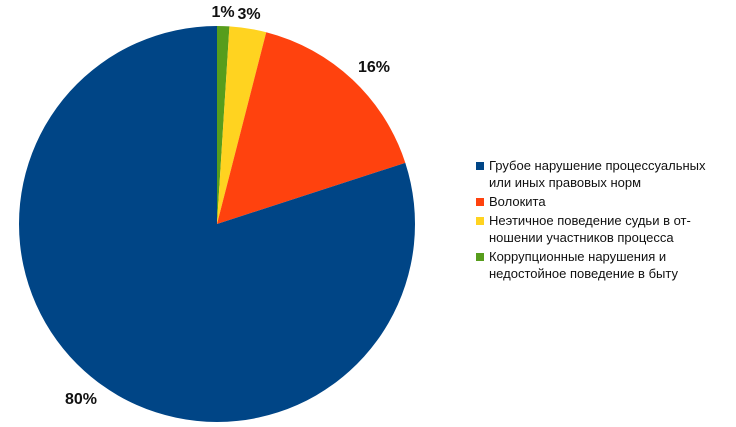 Image resolution: width=736 pixels, height=427 pixels. I want to click on legend-label-line: или иных правовых норм, so click(565, 182).